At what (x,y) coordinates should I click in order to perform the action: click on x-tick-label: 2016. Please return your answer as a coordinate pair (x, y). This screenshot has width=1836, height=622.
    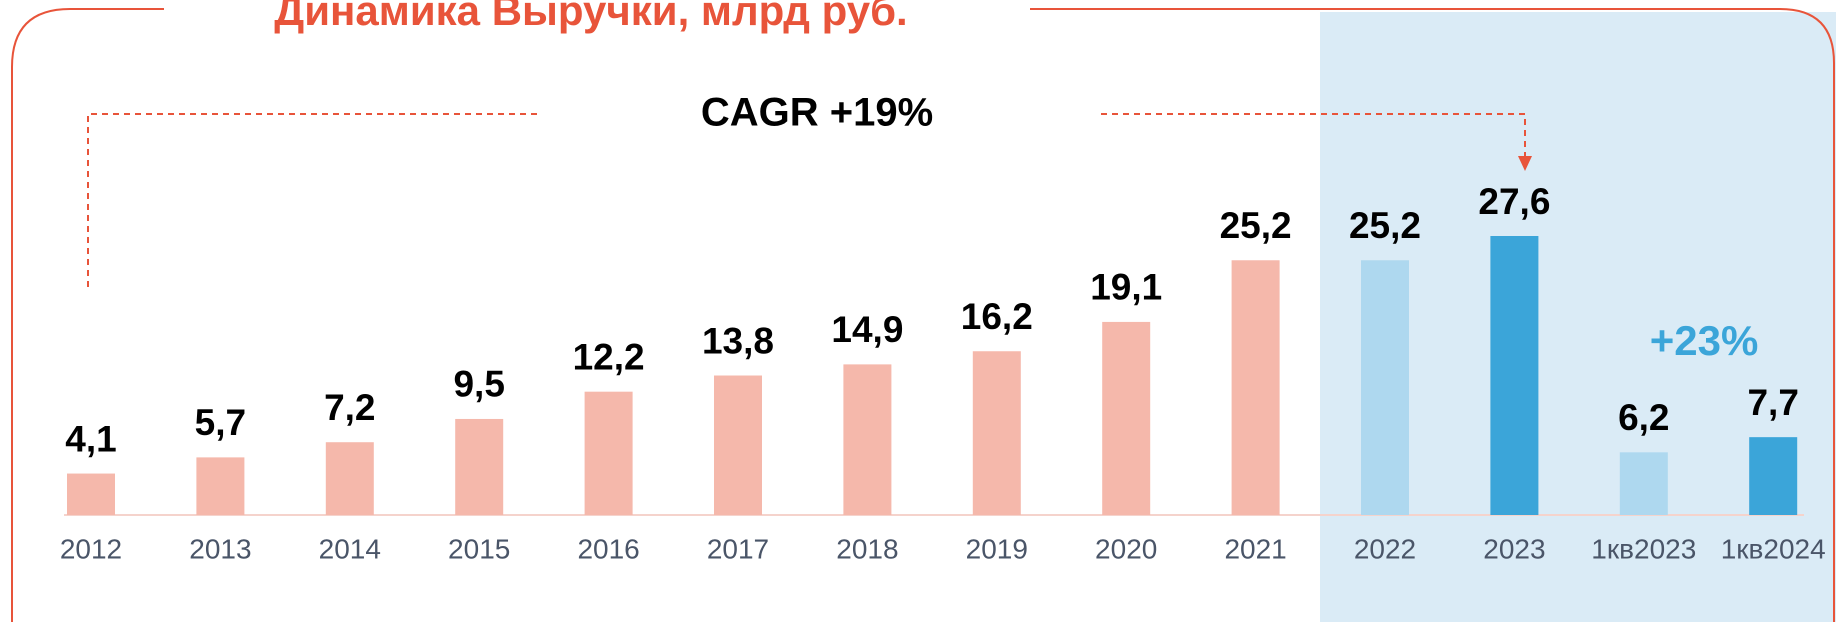
    Looking at the image, I should click on (608, 548).